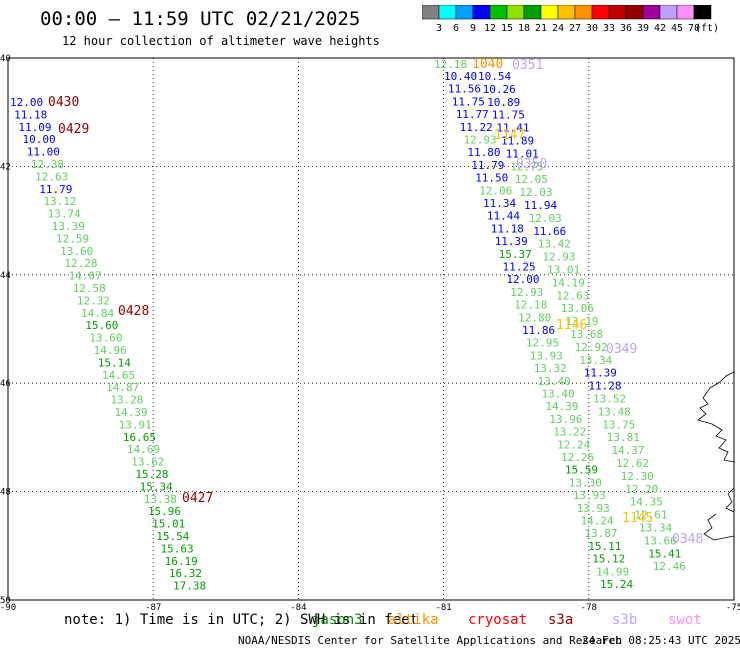 The width and height of the screenshot is (740, 650). I want to click on page-title: 00:00 — 11:59 UTC 02/21/2025, so click(200, 19).